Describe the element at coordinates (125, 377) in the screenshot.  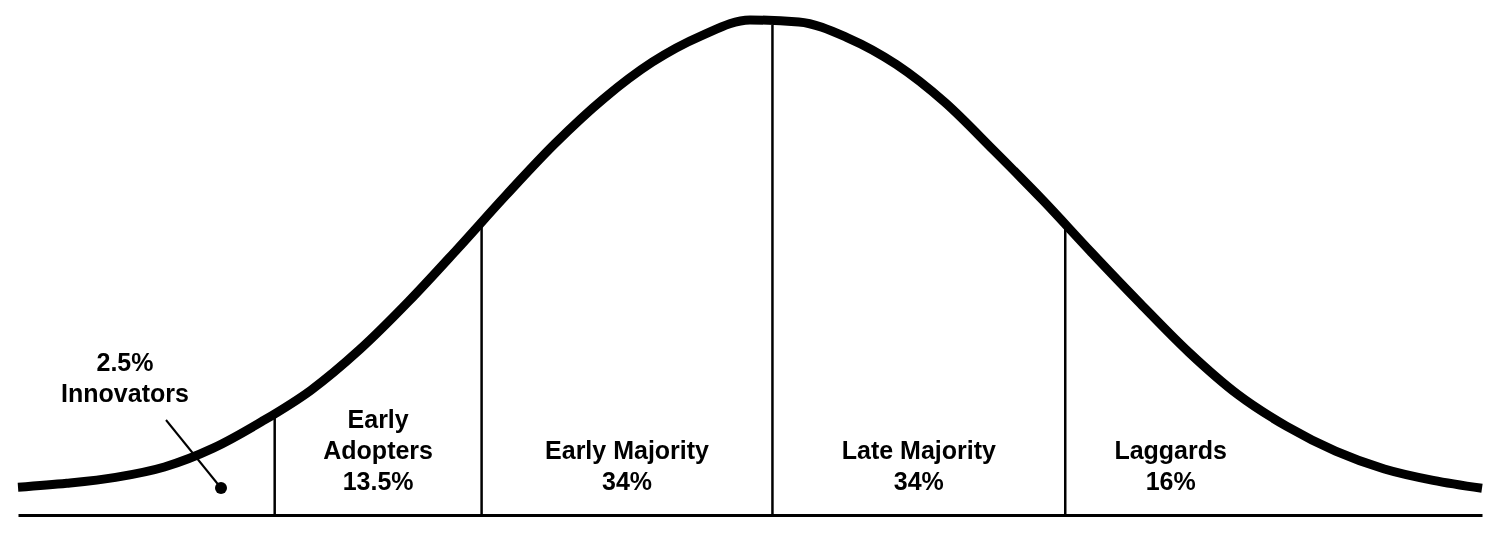
I see `annotation: 2.5% Innovators` at that location.